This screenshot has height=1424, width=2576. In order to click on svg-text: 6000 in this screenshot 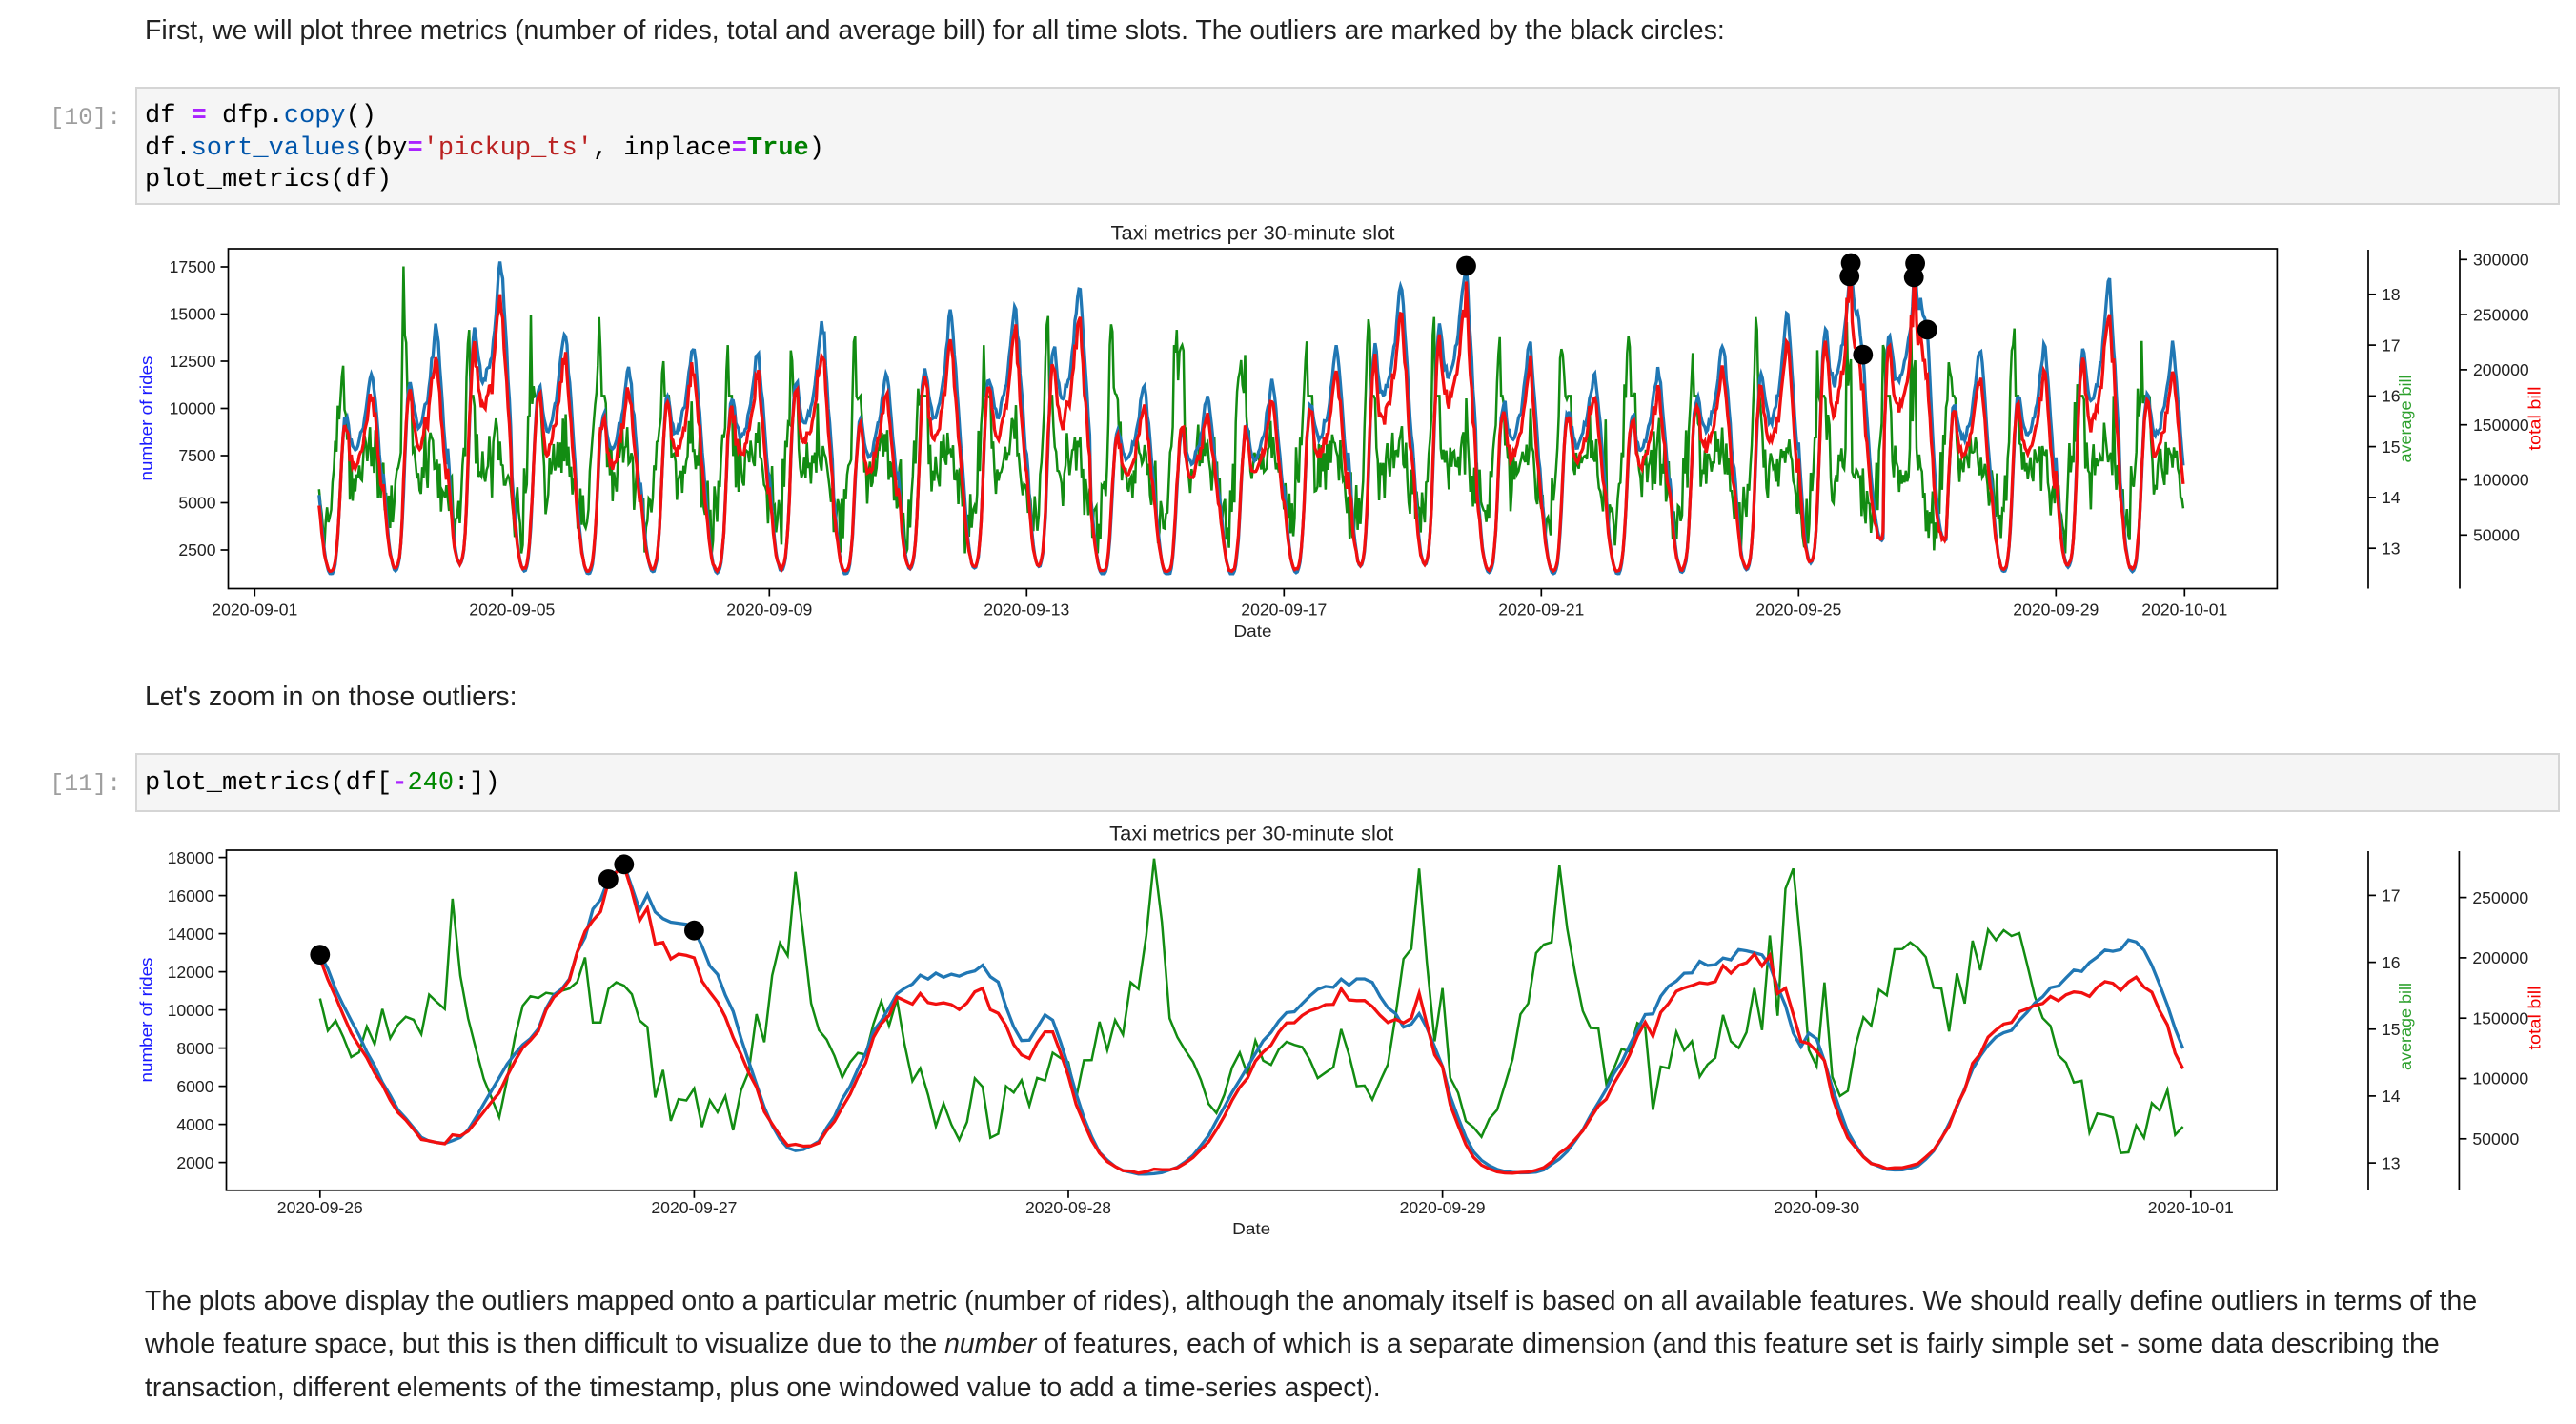, I will do `click(194, 1086)`.